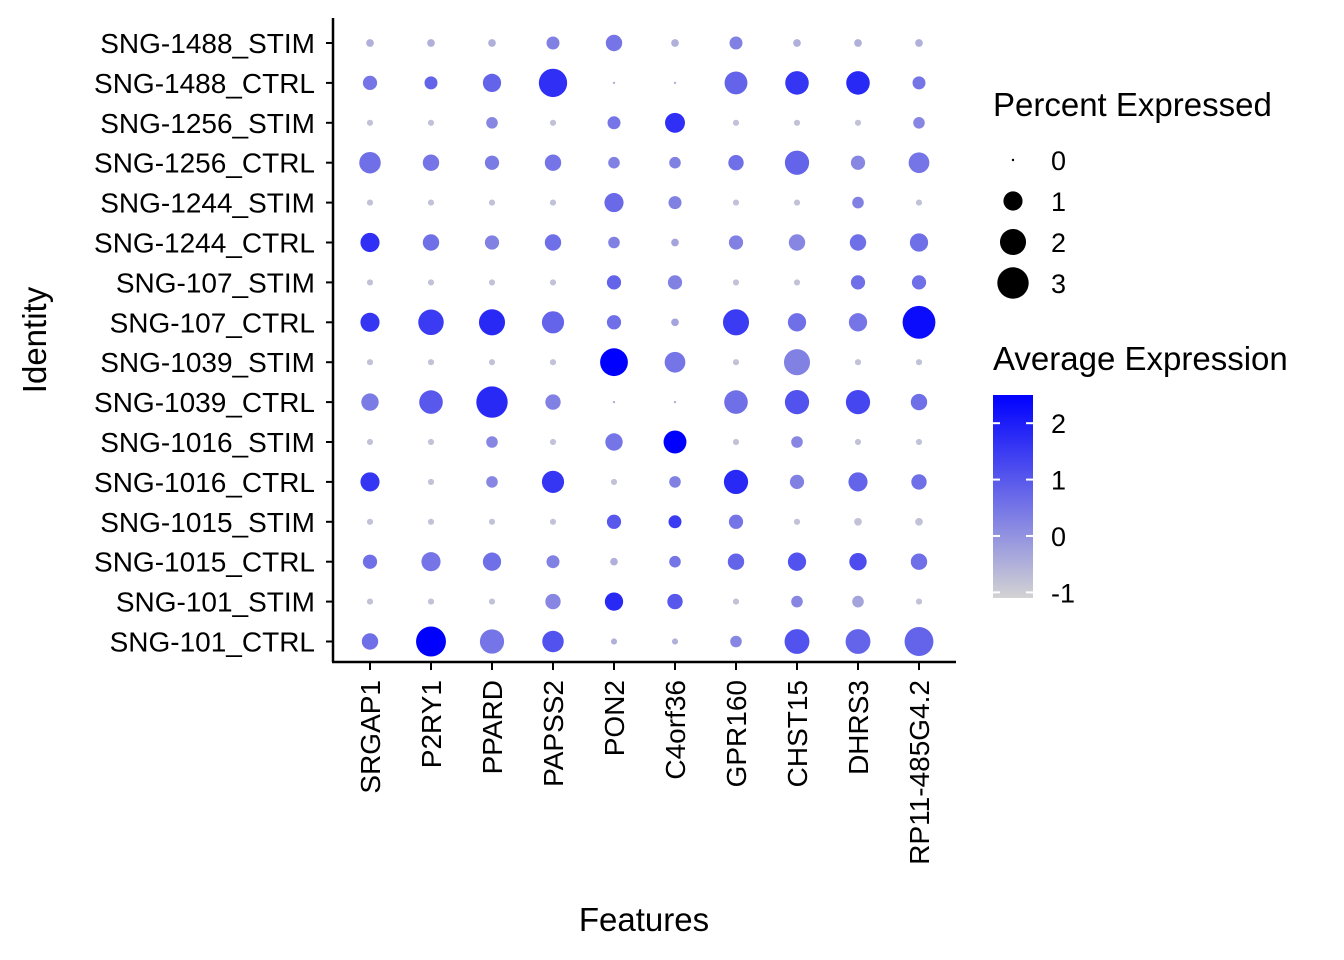 Image resolution: width=1344 pixels, height=960 pixels. I want to click on x-tick-label: PPARD, so click(492, 727).